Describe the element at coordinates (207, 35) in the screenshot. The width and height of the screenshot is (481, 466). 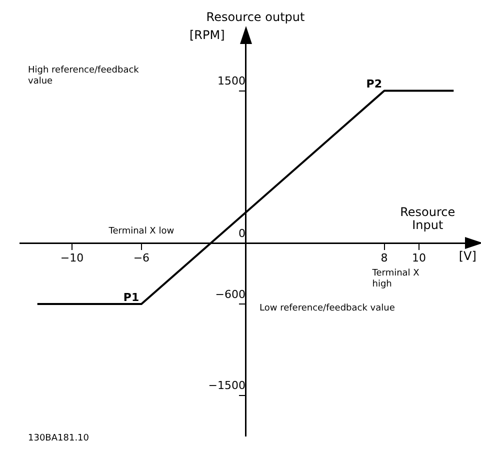
I see `annotation: [RPM]` at that location.